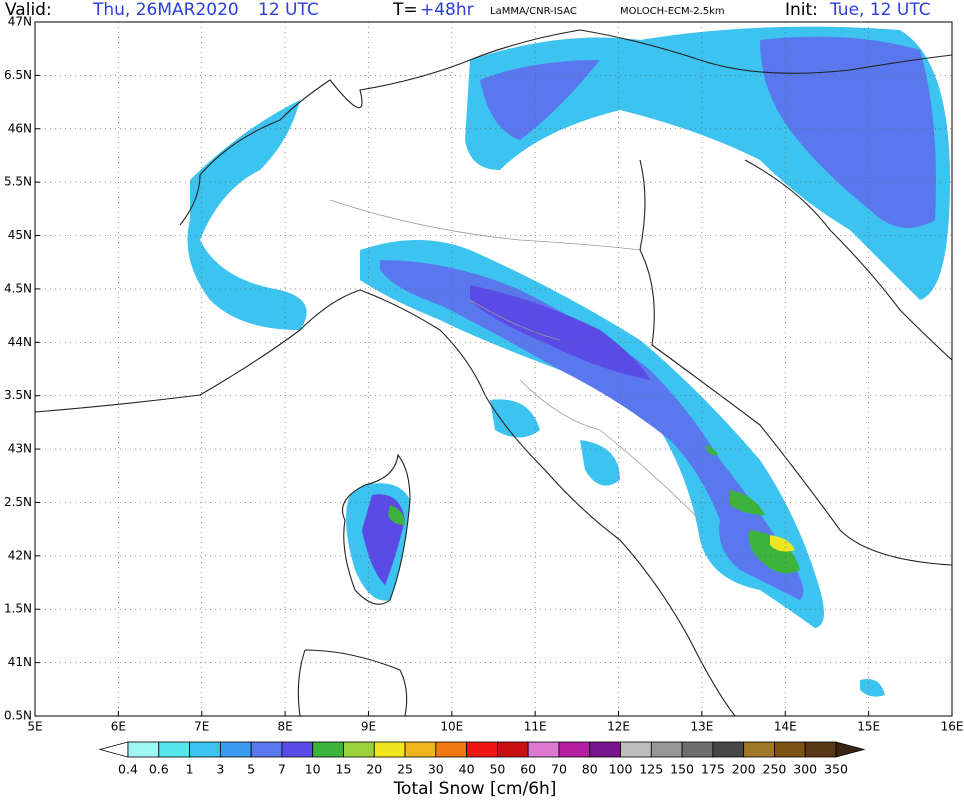 The height and width of the screenshot is (804, 964). Describe the element at coordinates (201, 727) in the screenshot. I see `lon-label: 7E` at that location.